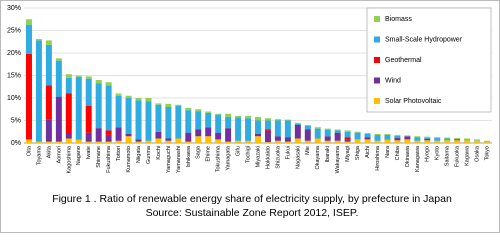 The image size is (500, 240). I want to click on legend-label: Small-Scale Hydropower, so click(424, 39).